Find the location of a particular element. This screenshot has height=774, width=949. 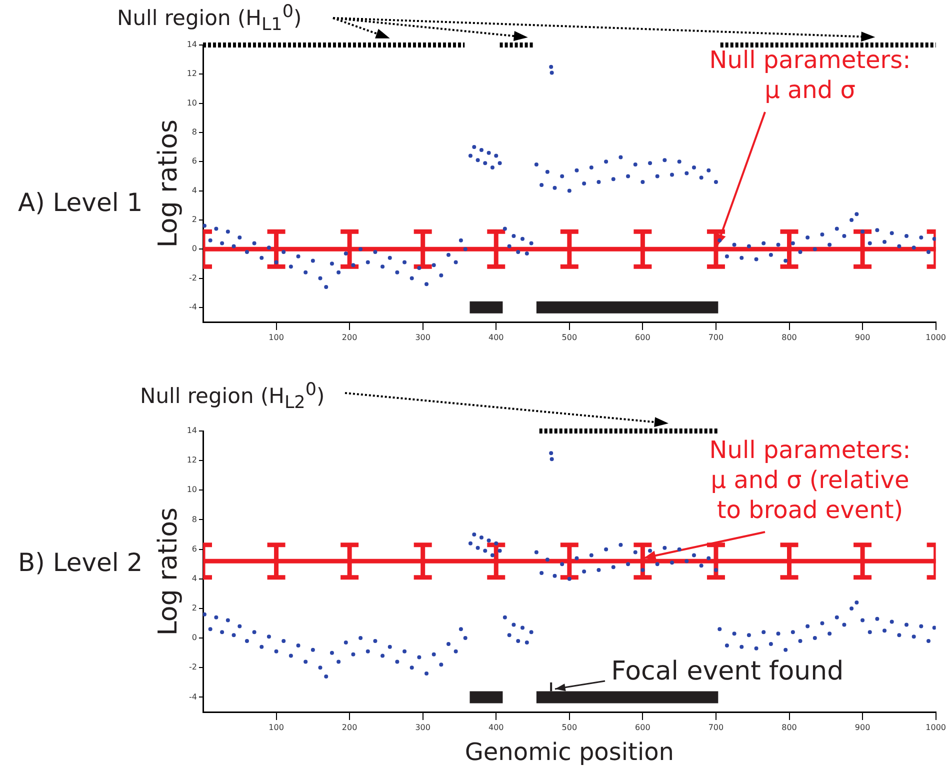

annotation: Null parameters: μ and σ is located at coordinates (810, 75).